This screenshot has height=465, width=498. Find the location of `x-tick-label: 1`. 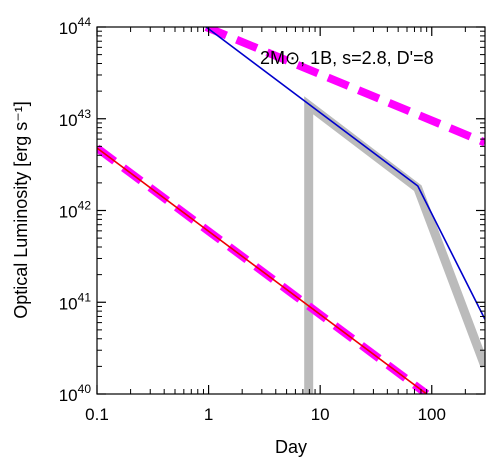

x-tick-label: 1 is located at coordinates (208, 414).